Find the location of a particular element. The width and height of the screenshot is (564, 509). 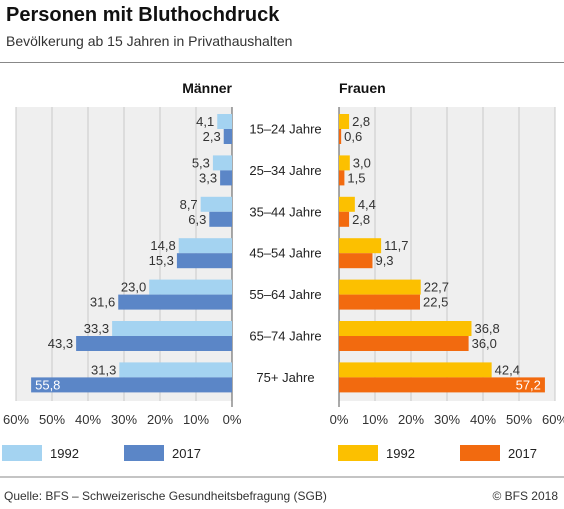

right-tick-label: 30% is located at coordinates (447, 419).